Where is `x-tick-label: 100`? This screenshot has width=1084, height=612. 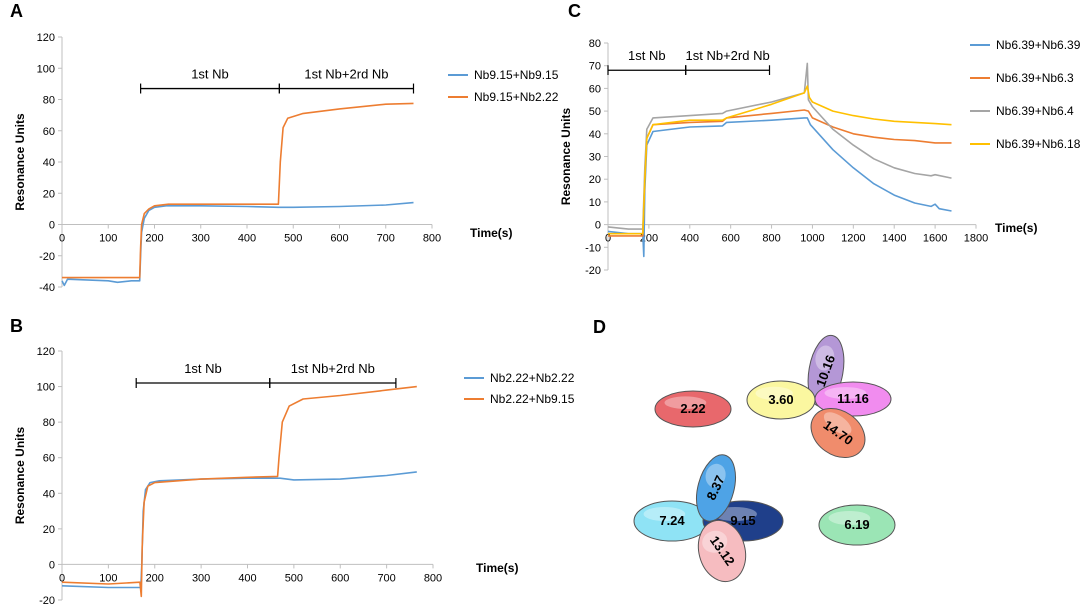
x-tick-label: 100 is located at coordinates (108, 239).